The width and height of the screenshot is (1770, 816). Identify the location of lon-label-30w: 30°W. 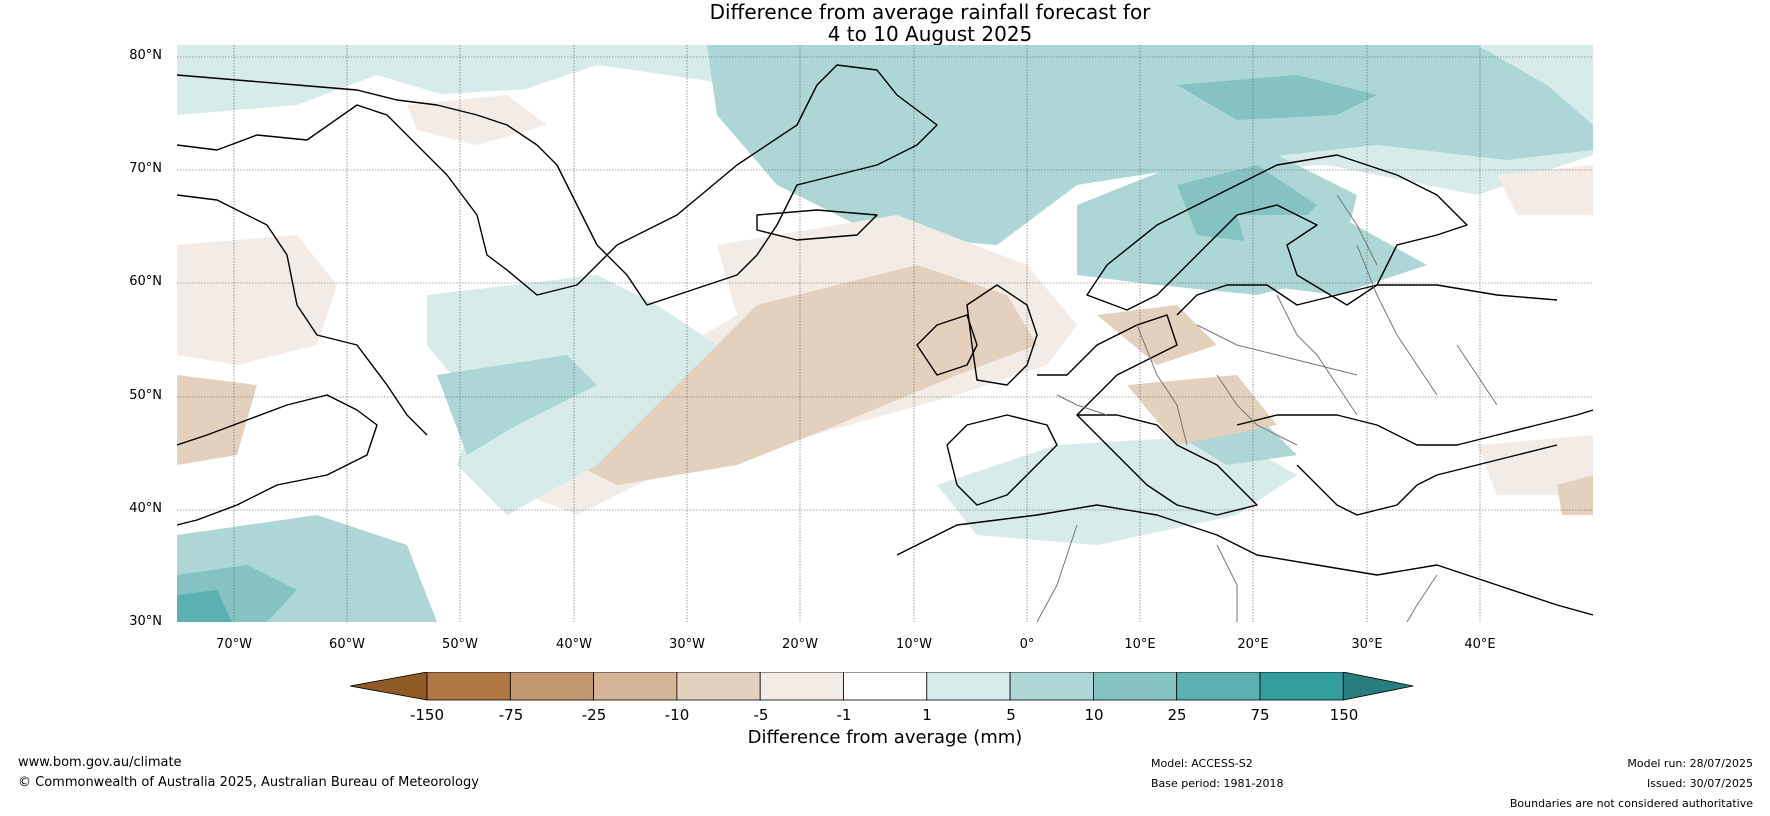
(687, 644).